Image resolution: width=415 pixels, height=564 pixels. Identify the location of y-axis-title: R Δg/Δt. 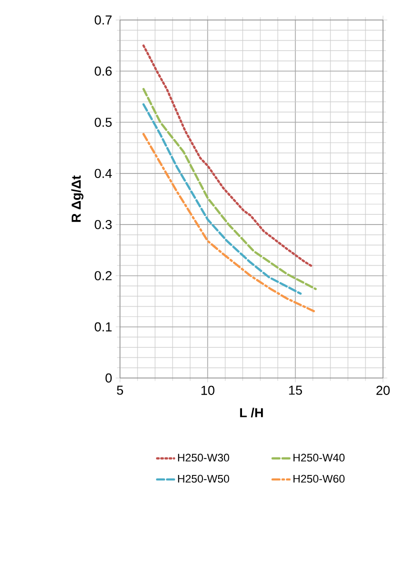
(77, 198).